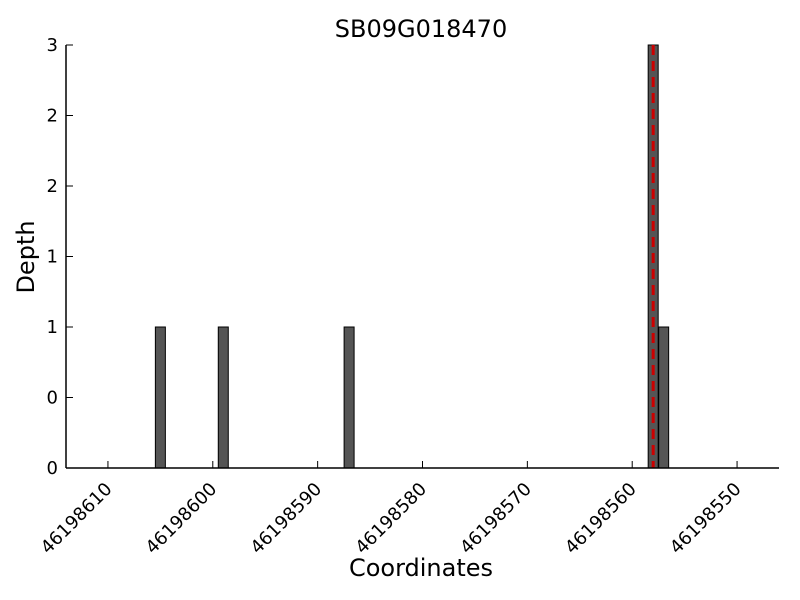 The width and height of the screenshot is (800, 600). What do you see at coordinates (77, 519) in the screenshot?
I see `x-tick-label-1: 46198610` at bounding box center [77, 519].